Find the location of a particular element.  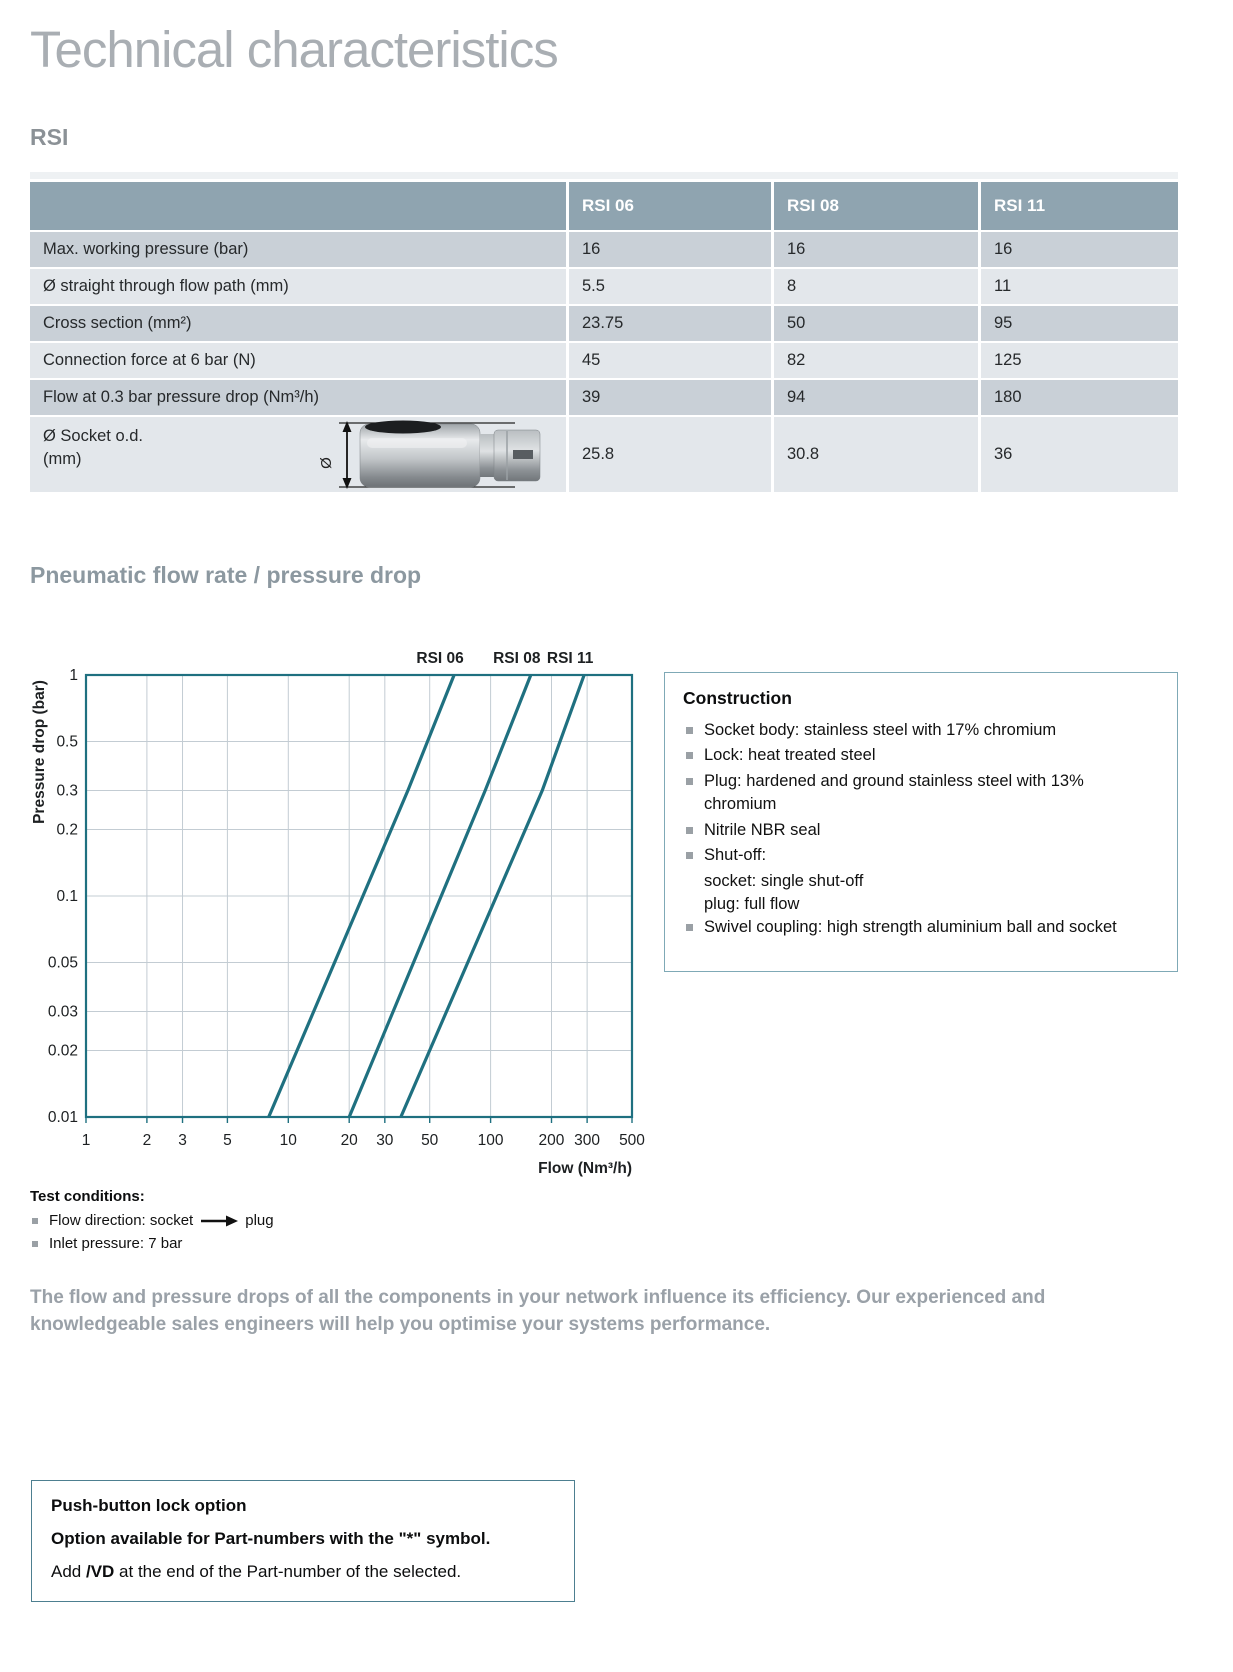

y-tick-label: 0.2 is located at coordinates (67, 829).